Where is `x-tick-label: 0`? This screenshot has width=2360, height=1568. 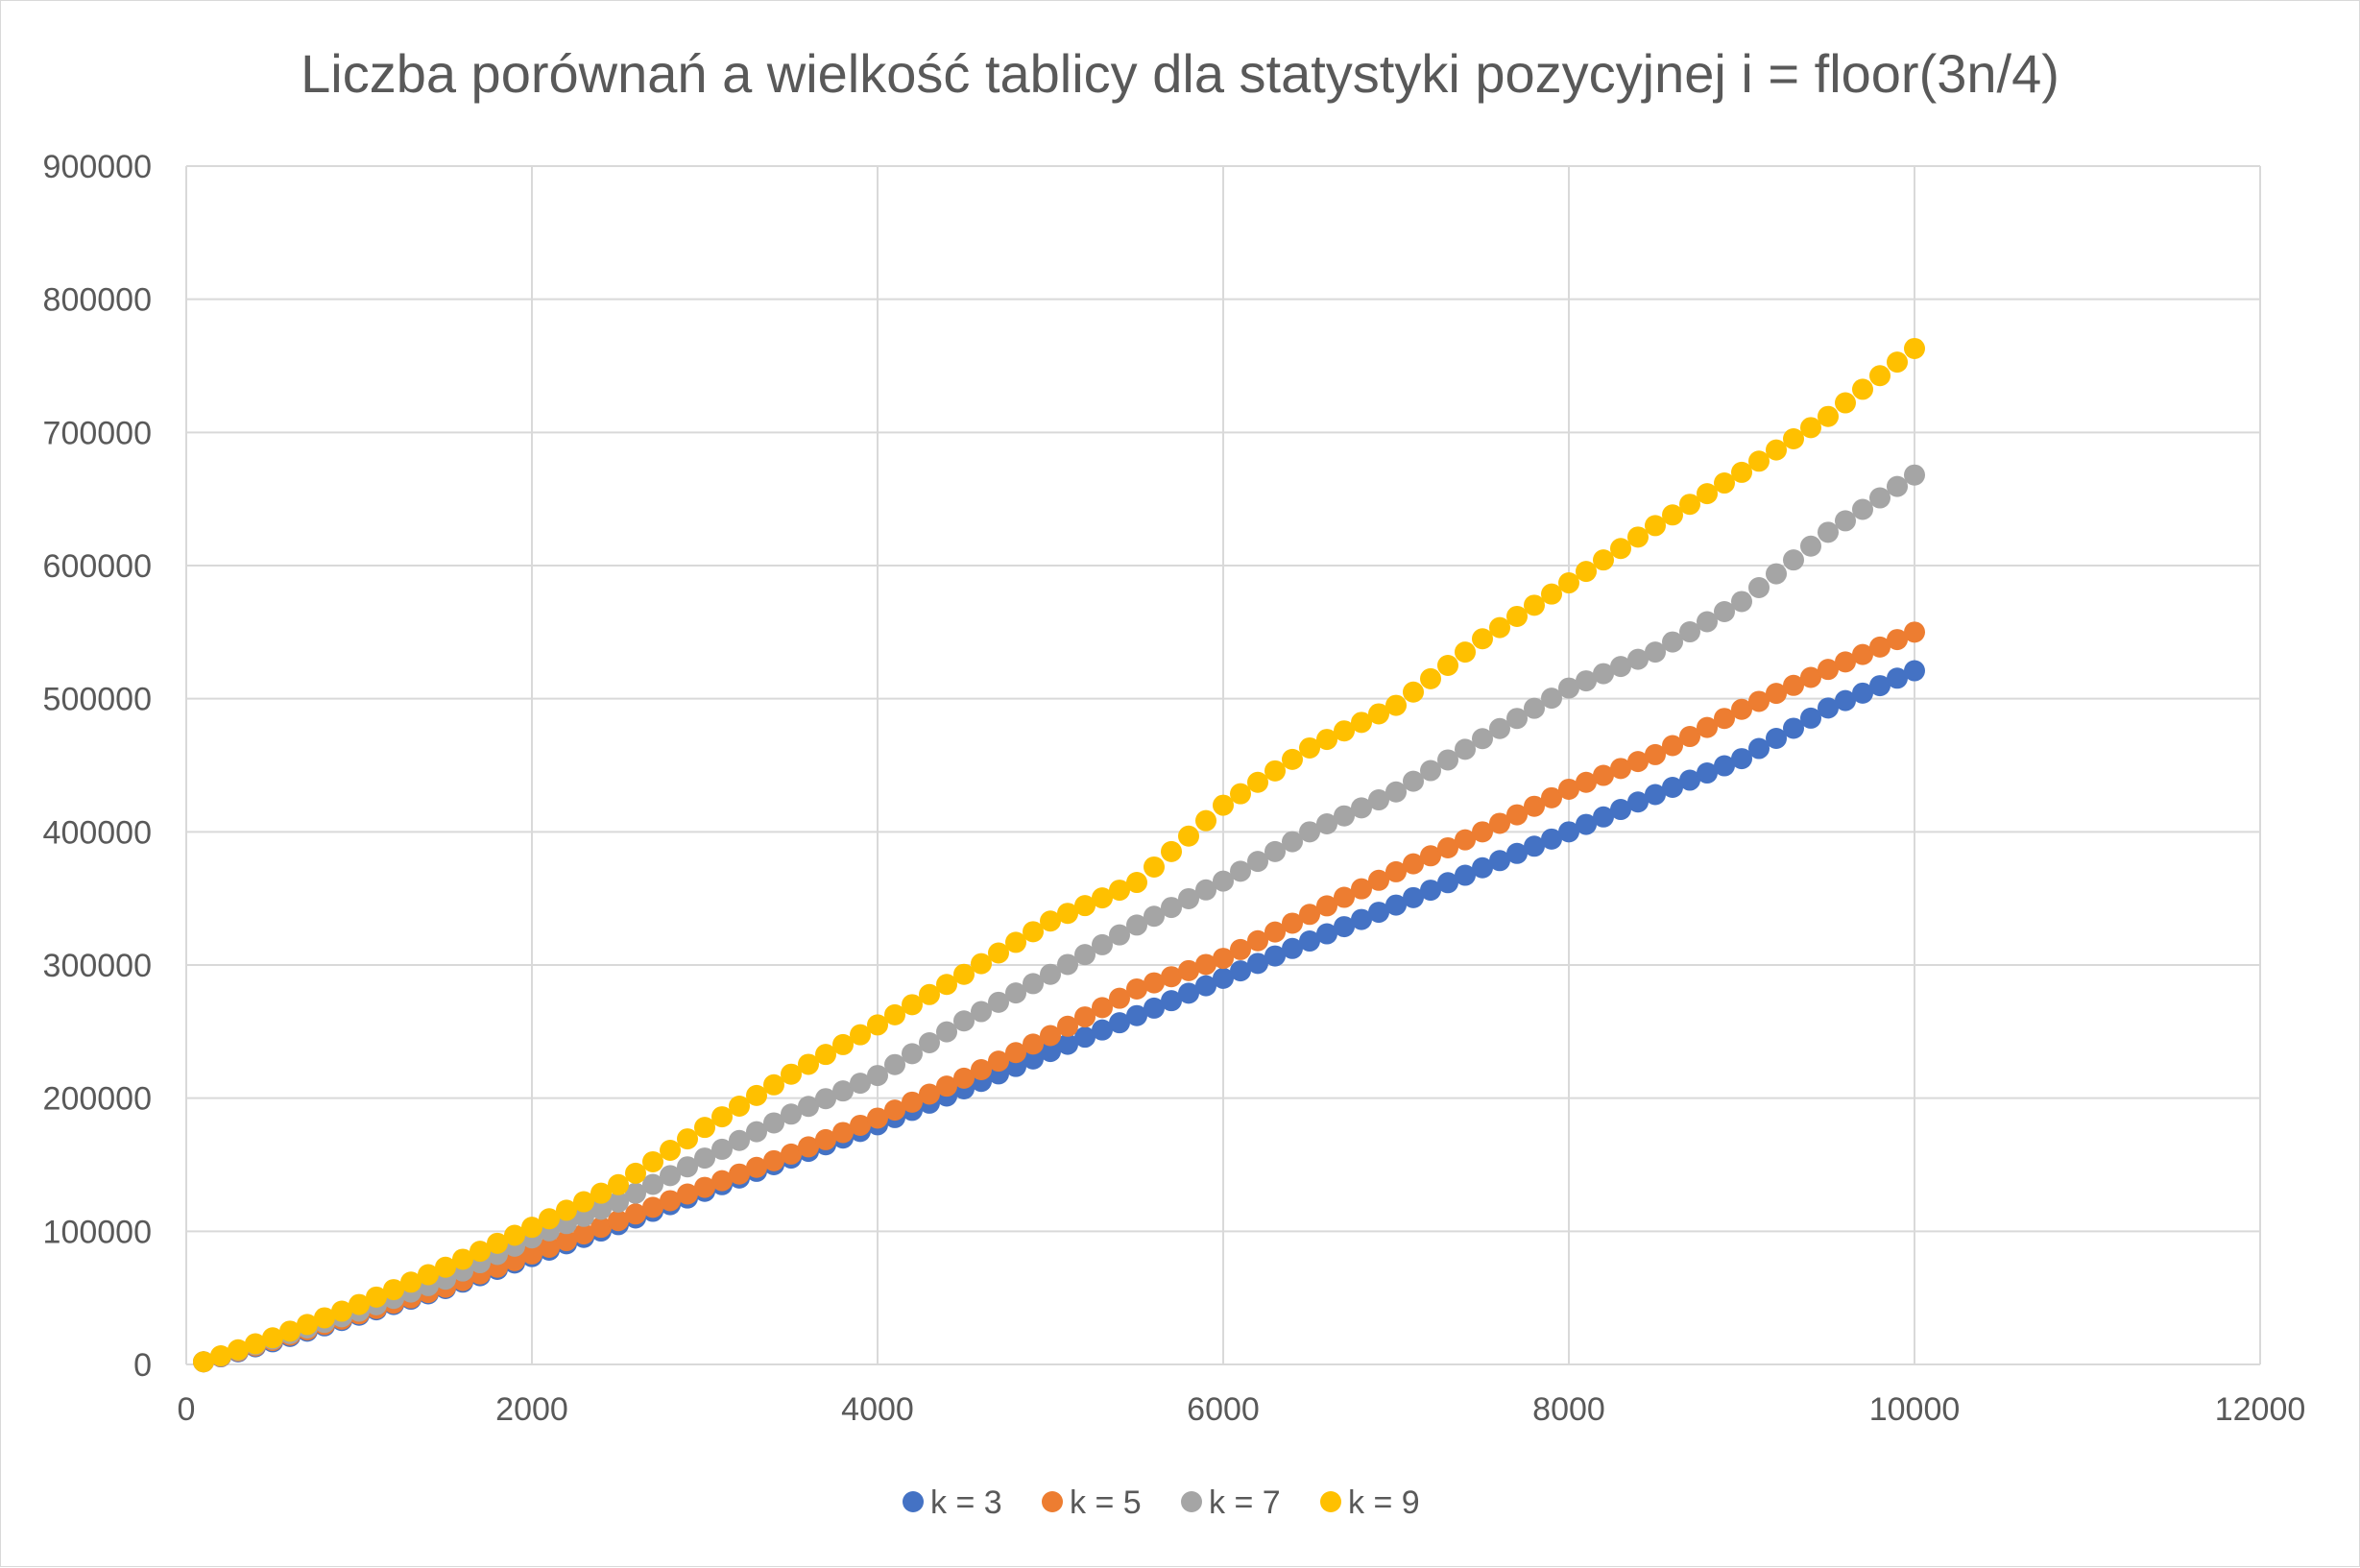
x-tick-label: 0 is located at coordinates (187, 1409).